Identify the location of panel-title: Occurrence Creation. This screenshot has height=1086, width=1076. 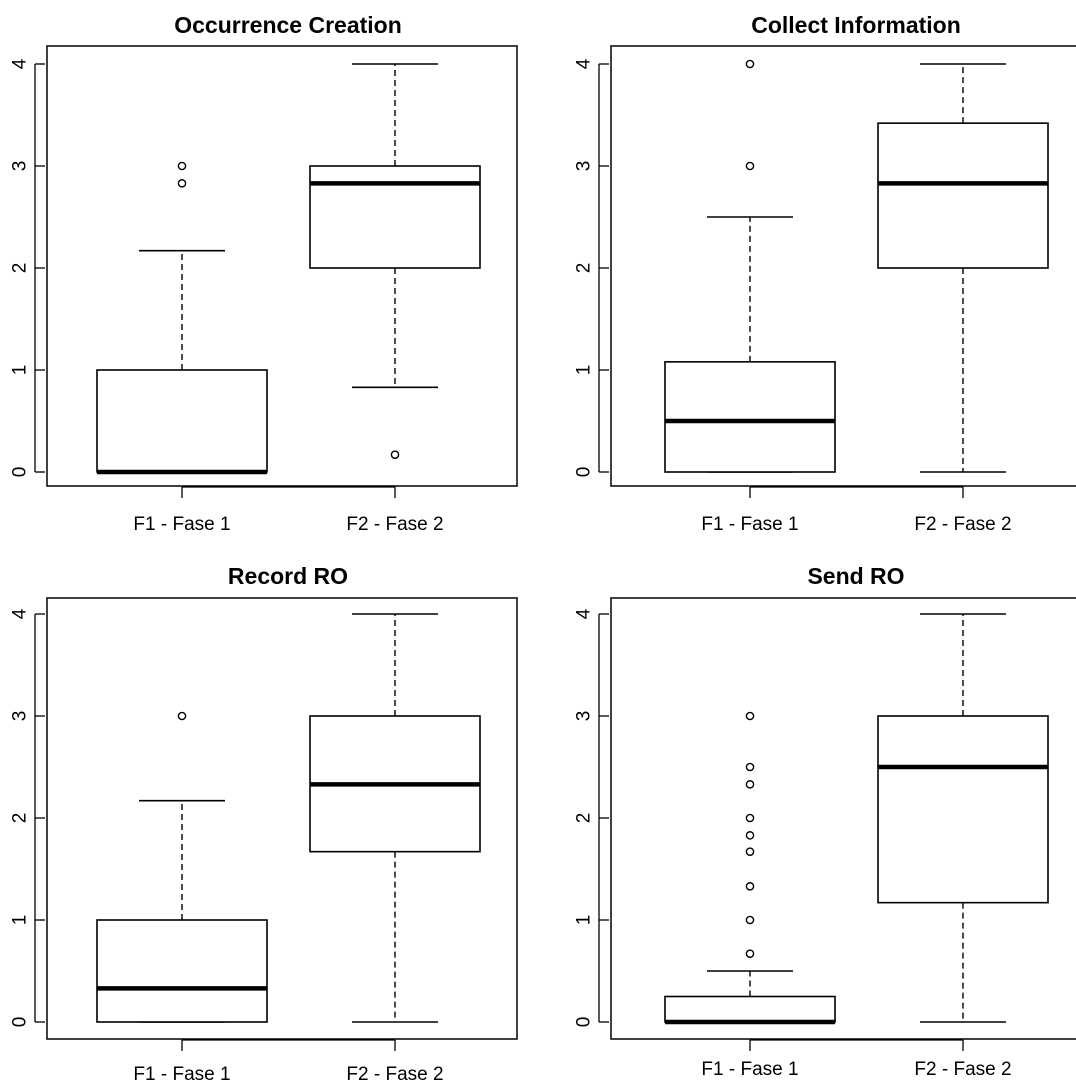
(288, 25).